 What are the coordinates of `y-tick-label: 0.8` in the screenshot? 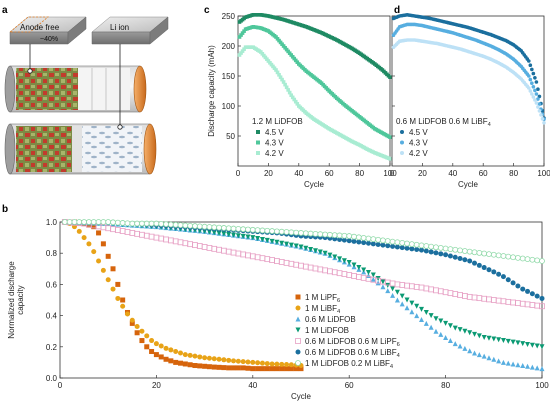 It's located at (52, 253).